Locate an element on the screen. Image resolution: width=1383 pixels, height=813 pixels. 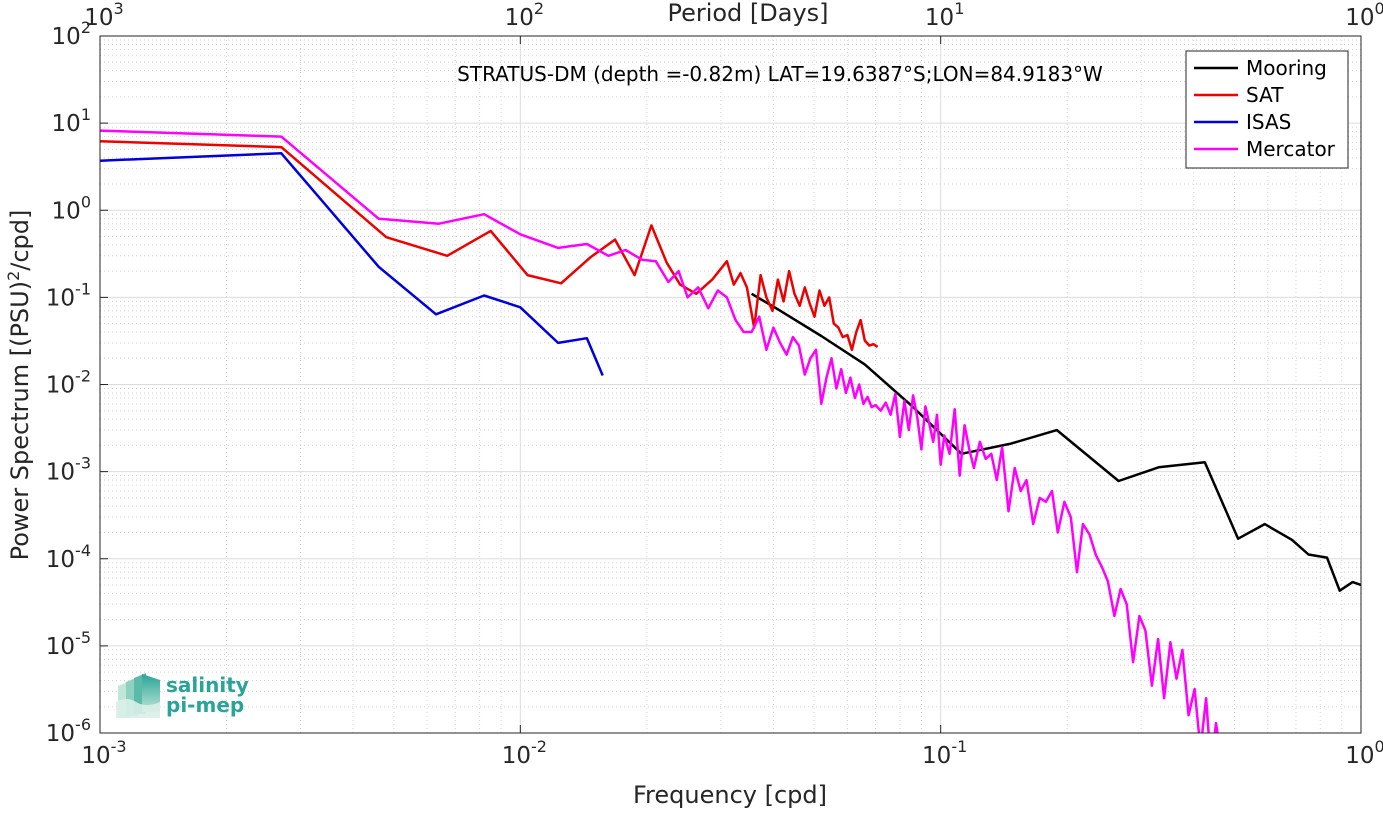
y-axis-title: Power Spectrum [(PSU)2/cpd] is located at coordinates (19, 385).